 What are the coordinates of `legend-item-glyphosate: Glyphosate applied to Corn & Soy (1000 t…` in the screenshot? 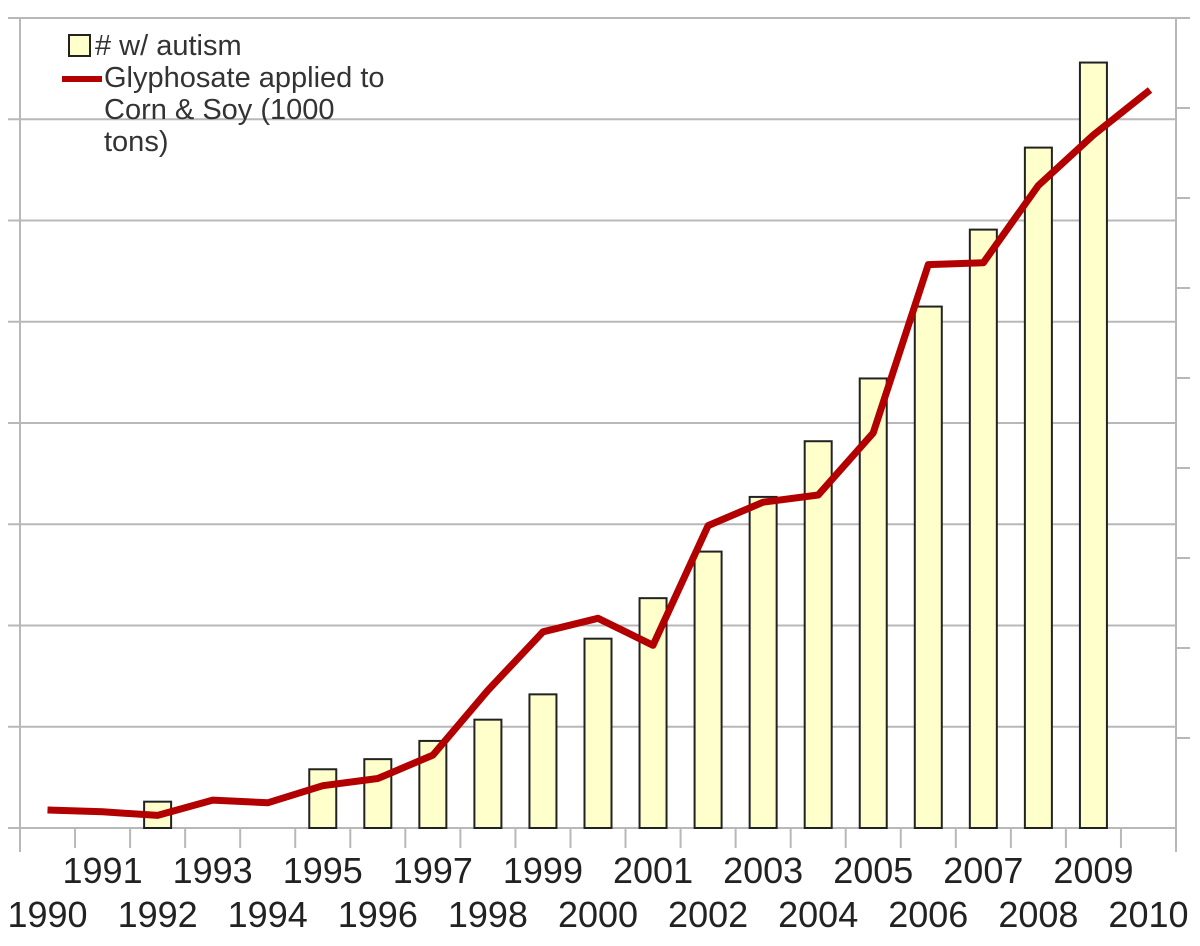 It's located at (223, 110).